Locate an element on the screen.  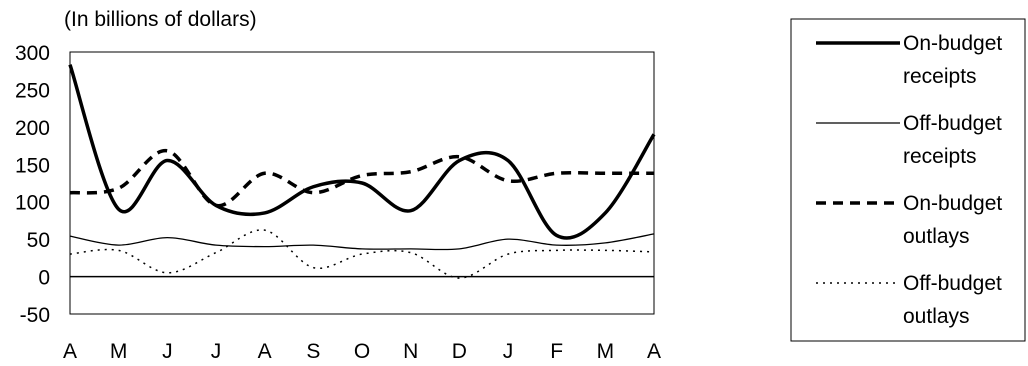
y-tick-label: 150 is located at coordinates (32, 165).